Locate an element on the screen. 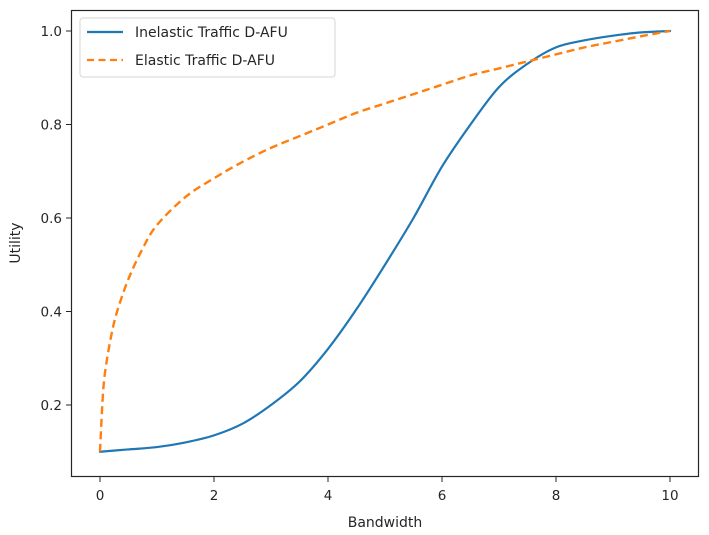  y-tick-label: 1.0 is located at coordinates (51, 32).